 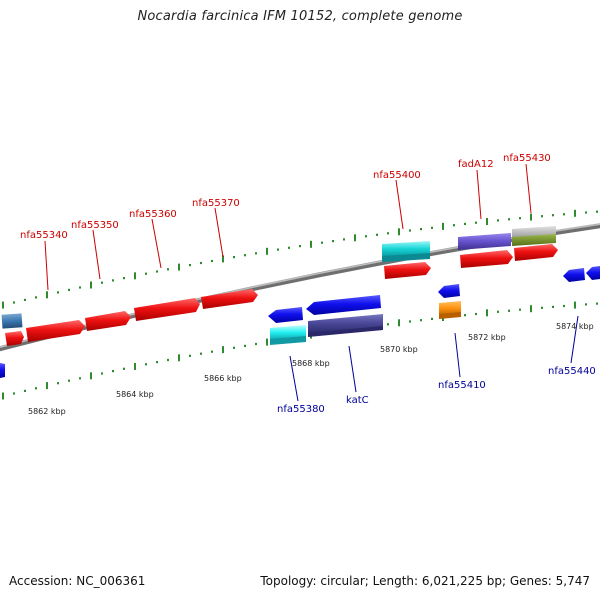 What do you see at coordinates (574, 339) in the screenshot?
I see `leader-line-nfa55440` at bounding box center [574, 339].